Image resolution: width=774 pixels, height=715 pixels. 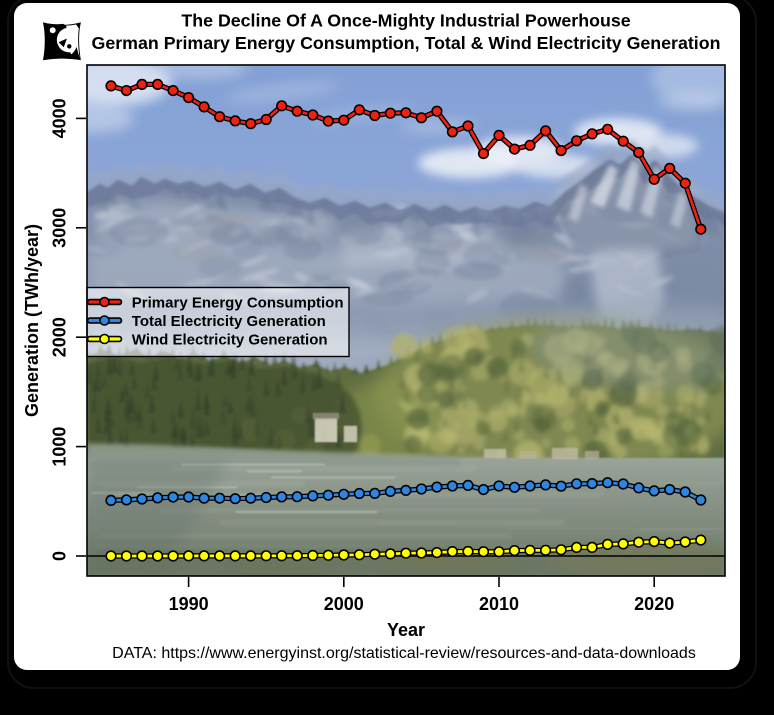 I want to click on svg-text: Total Electricity Generation, so click(x=229, y=321).